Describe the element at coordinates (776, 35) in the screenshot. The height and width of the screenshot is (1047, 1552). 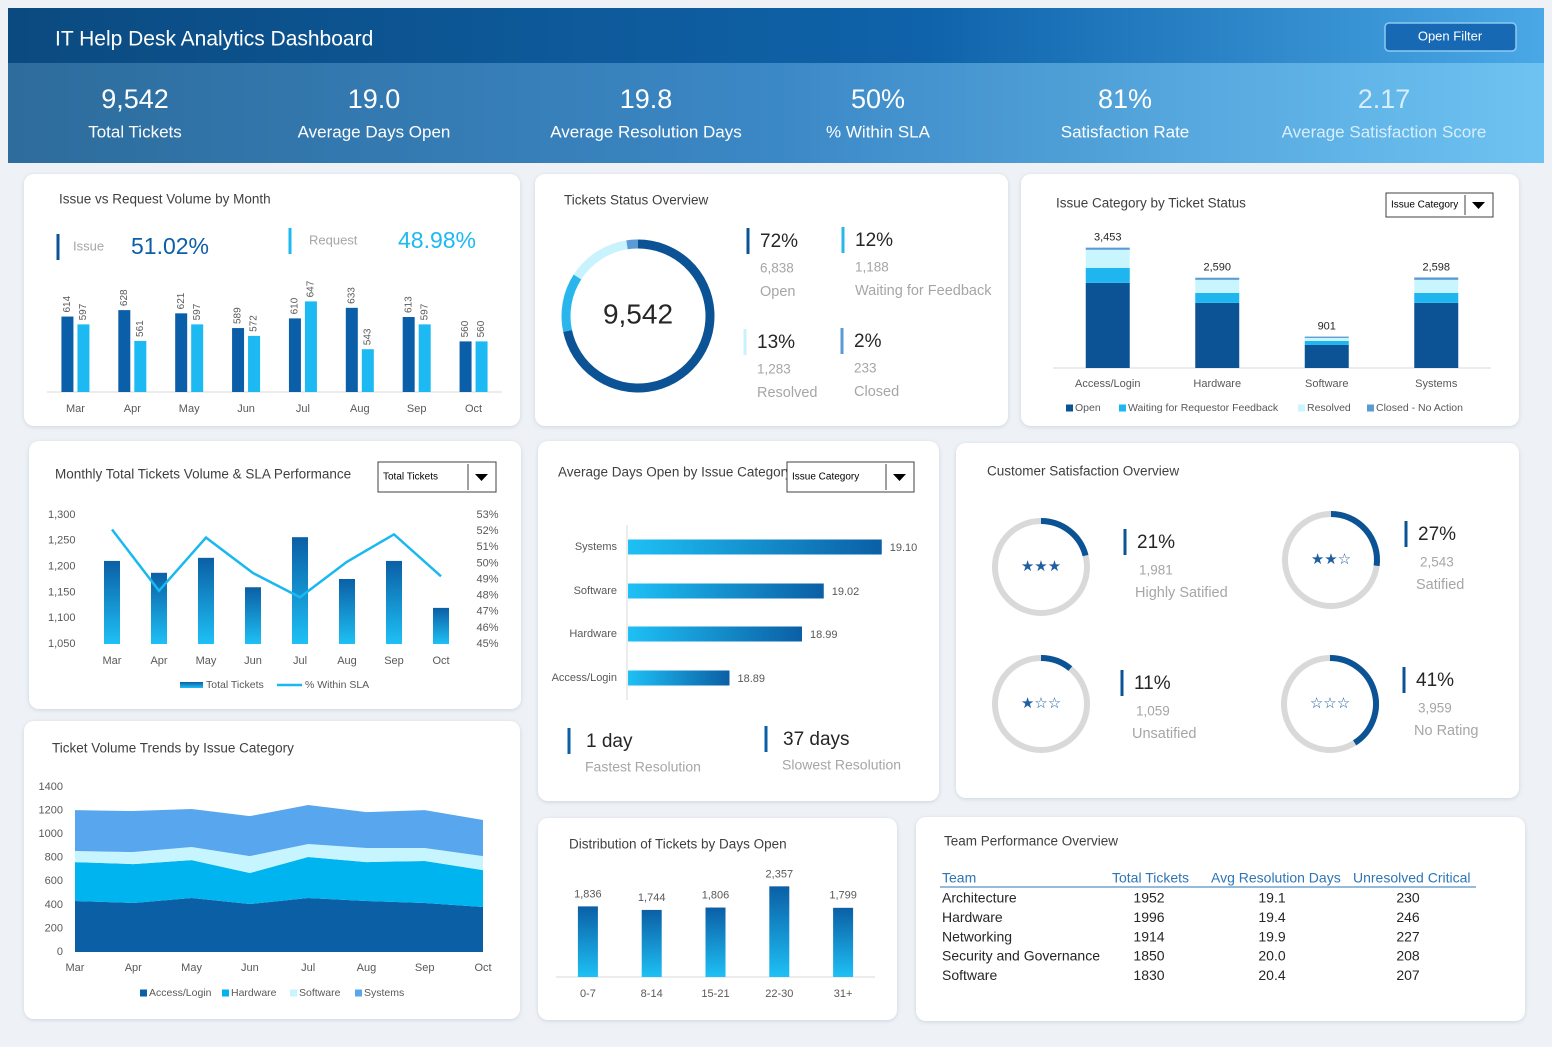
I see `header-bar` at that location.